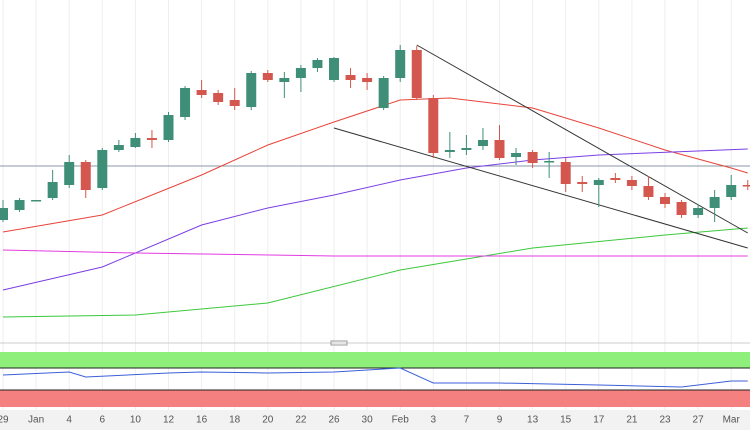 The height and width of the screenshot is (430, 750). I want to click on x-tick-label: 22, so click(301, 420).